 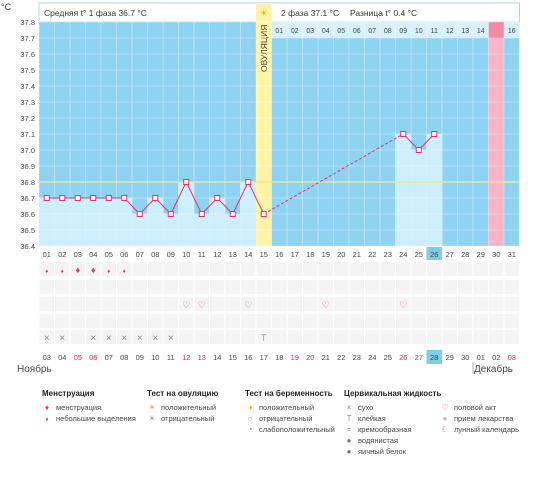 I want to click on menstruation-icon: ♦, so click(x=47, y=407).